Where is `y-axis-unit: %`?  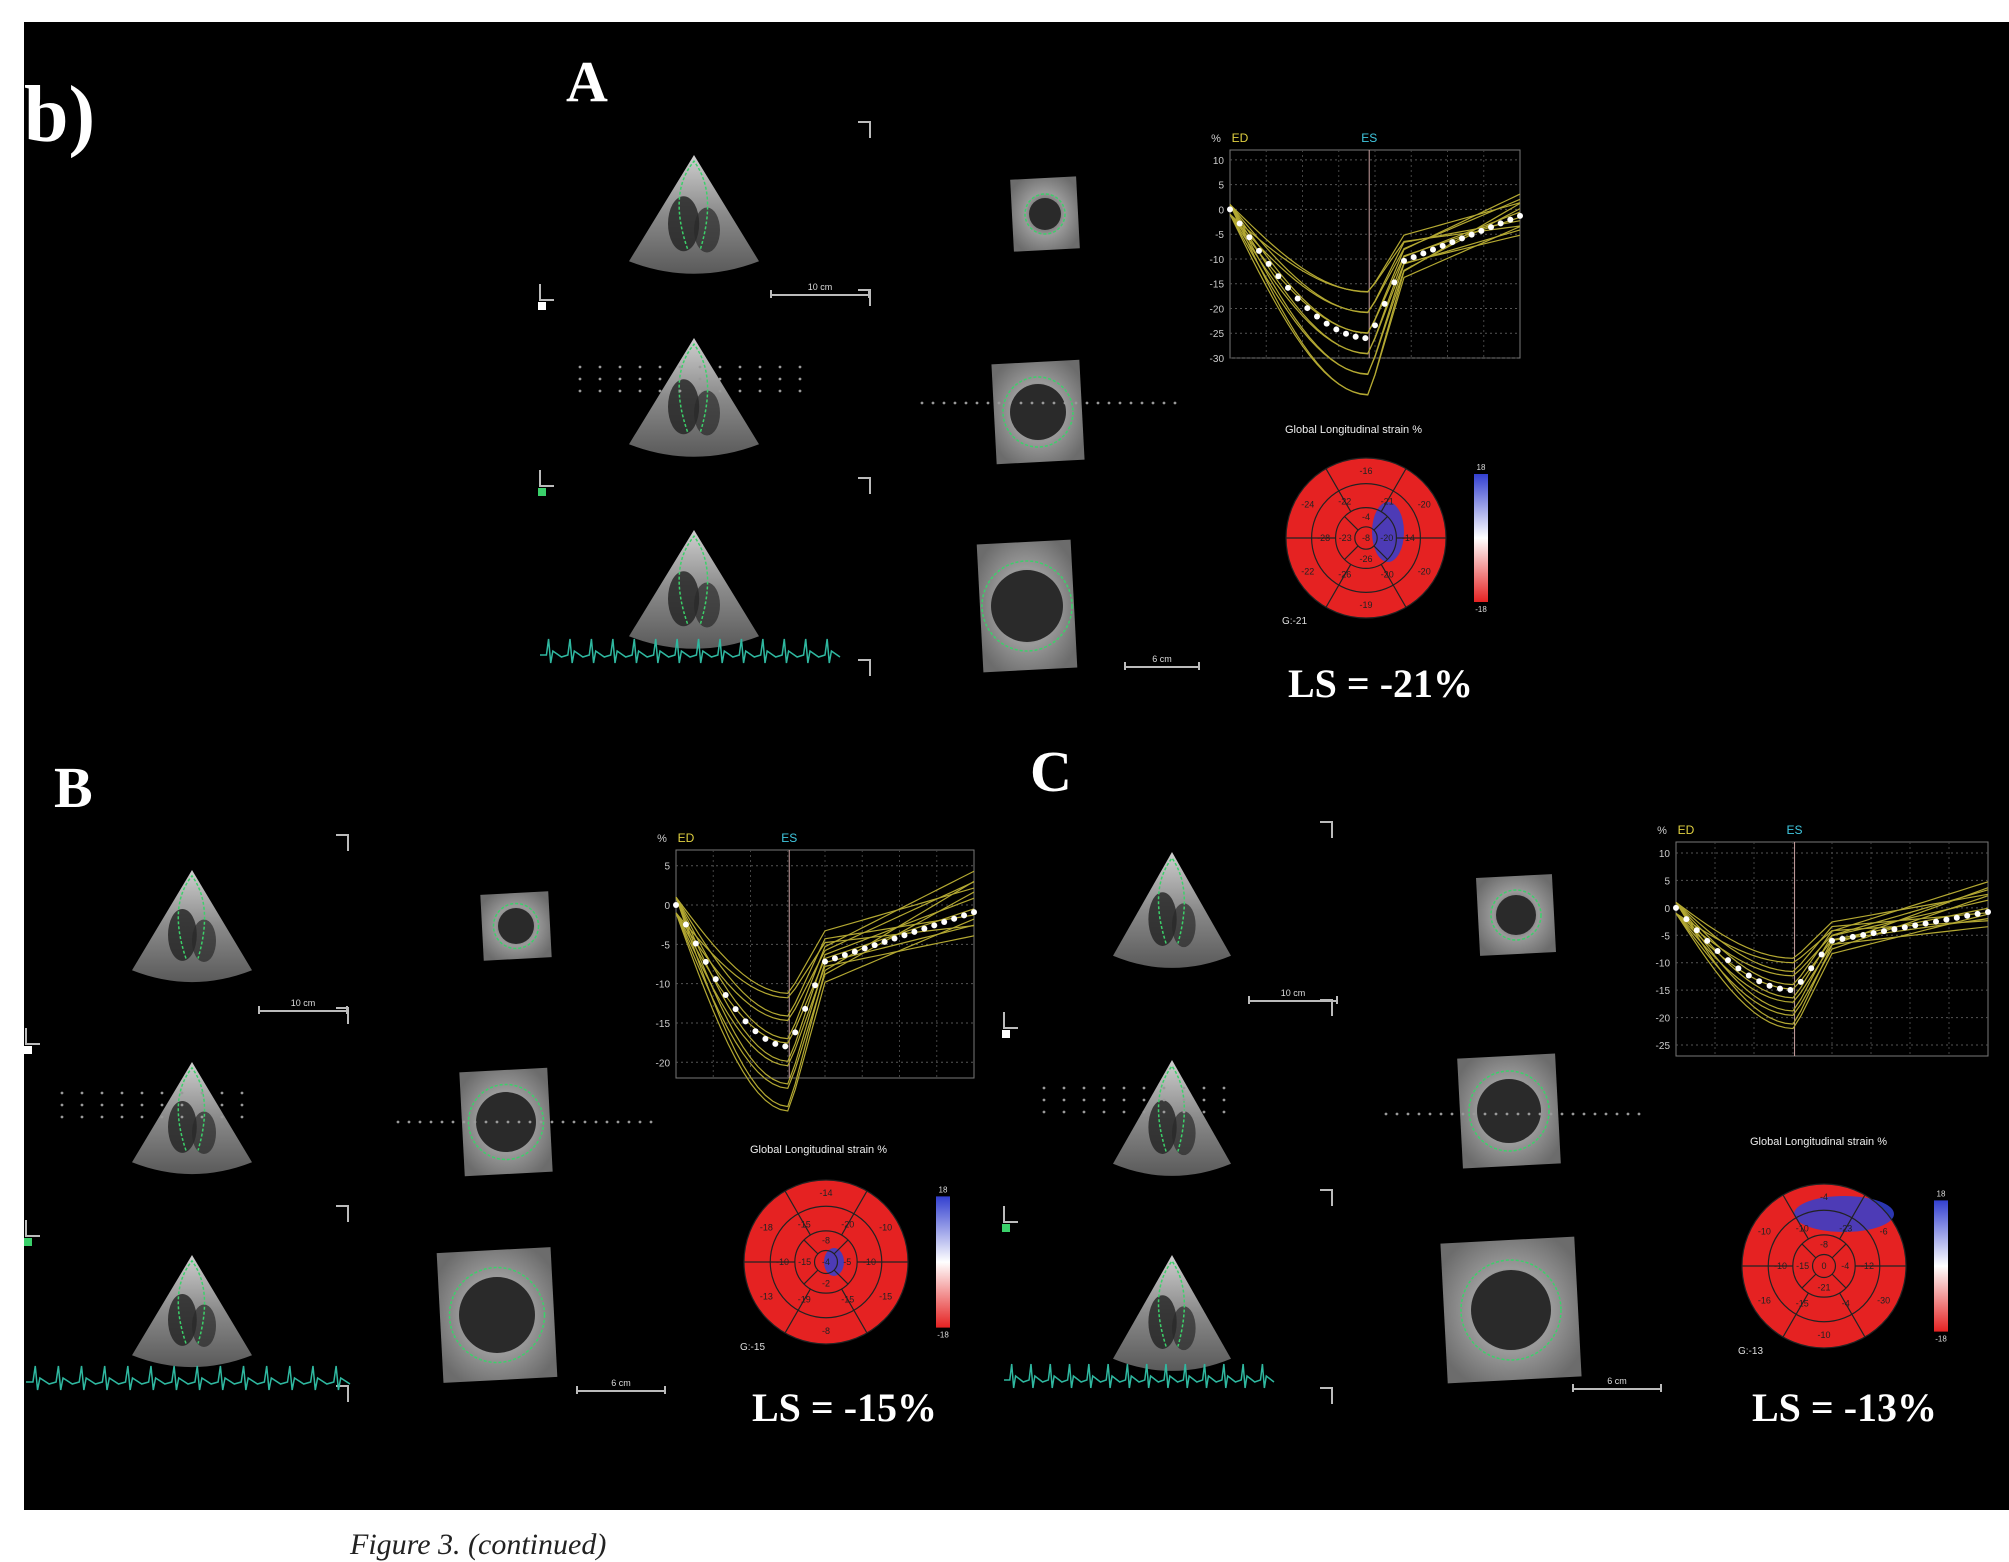 y-axis-unit: % is located at coordinates (662, 839).